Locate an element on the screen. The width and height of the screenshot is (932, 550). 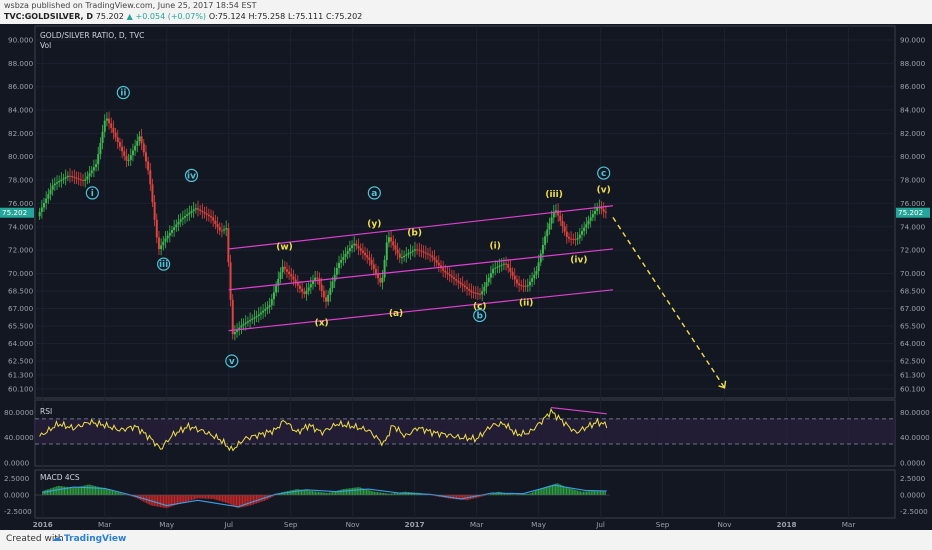
wave-label: (ii) is located at coordinates (526, 304).